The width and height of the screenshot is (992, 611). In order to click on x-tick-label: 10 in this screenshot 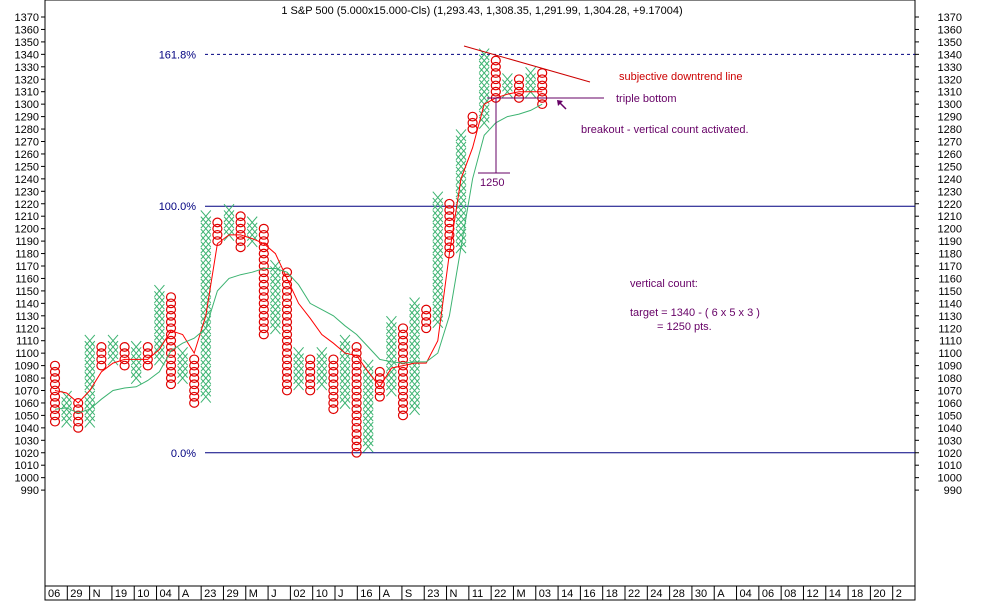, I will do `click(143, 594)`.